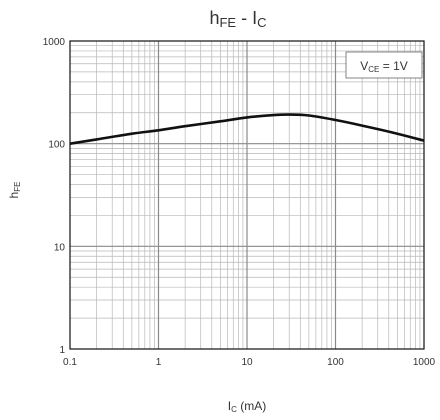 The height and width of the screenshot is (420, 440). Describe the element at coordinates (237, 19) in the screenshot. I see `chart-title: hFE - IC` at that location.